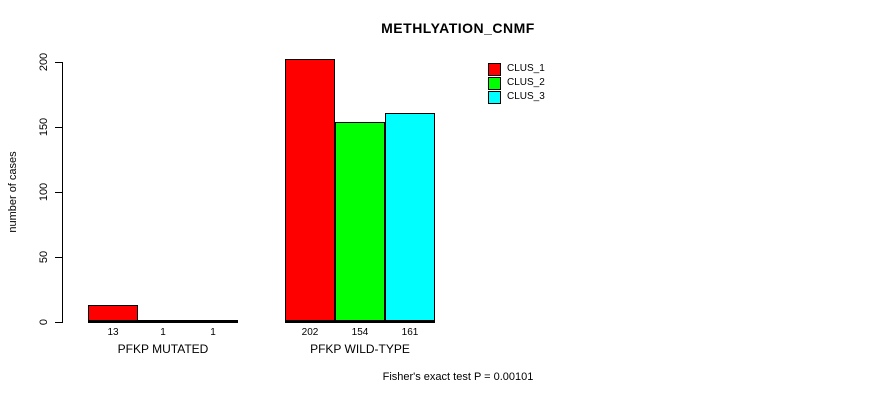 This screenshot has width=890, height=400. What do you see at coordinates (44, 62) in the screenshot?
I see `y-tick-label: 200` at bounding box center [44, 62].